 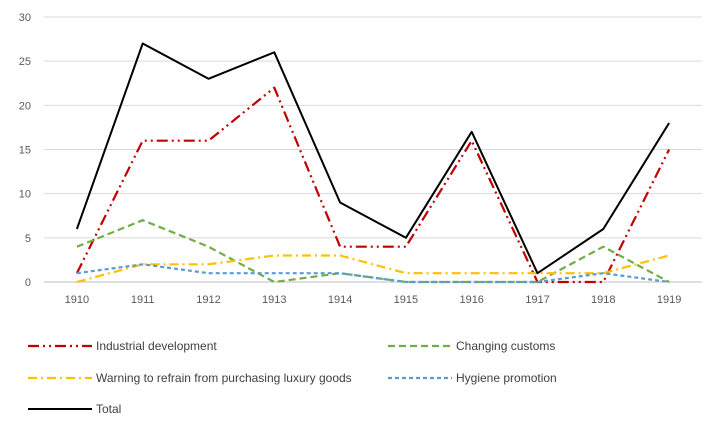 I want to click on x-tick-label: 1917, so click(x=537, y=300).